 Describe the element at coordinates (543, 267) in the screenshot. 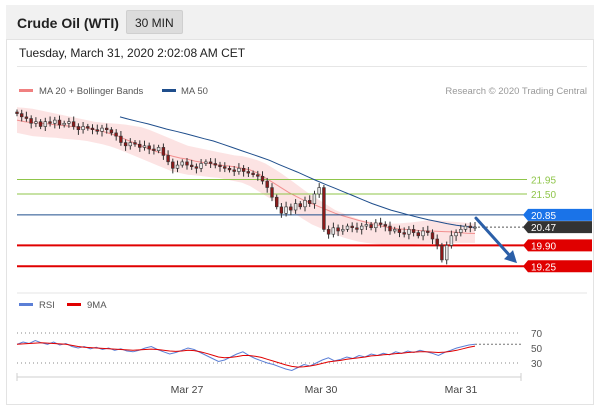

I see `level-label-text: 19.25` at that location.